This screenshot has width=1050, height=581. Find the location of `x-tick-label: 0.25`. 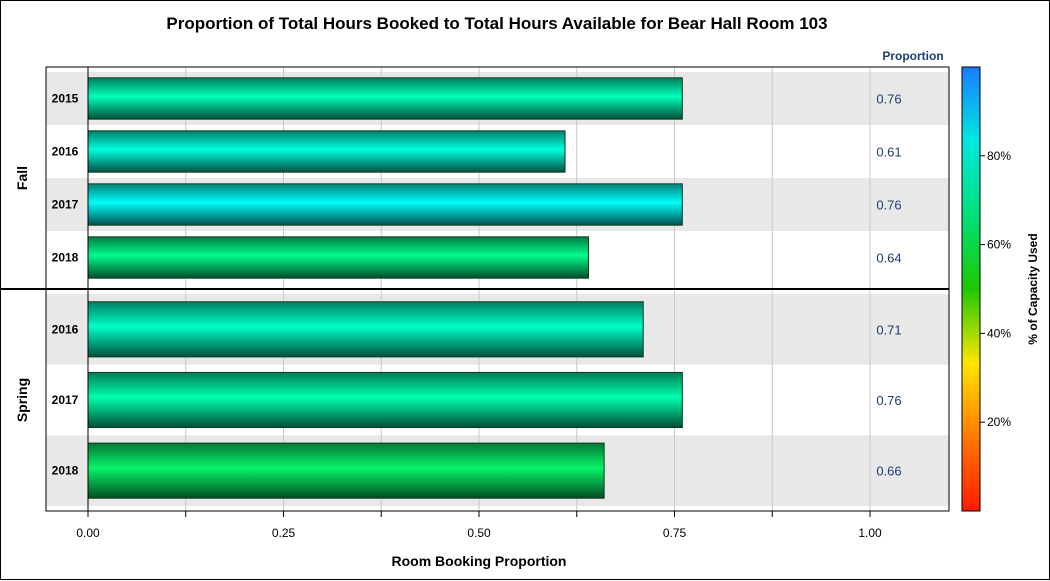

x-tick-label: 0.25 is located at coordinates (284, 533).